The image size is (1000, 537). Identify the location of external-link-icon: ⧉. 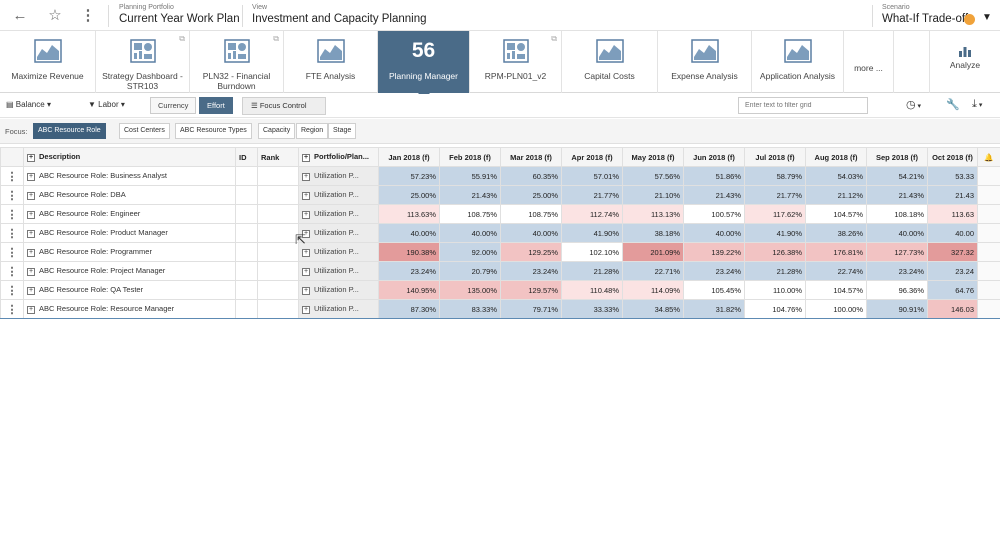
(554, 38).